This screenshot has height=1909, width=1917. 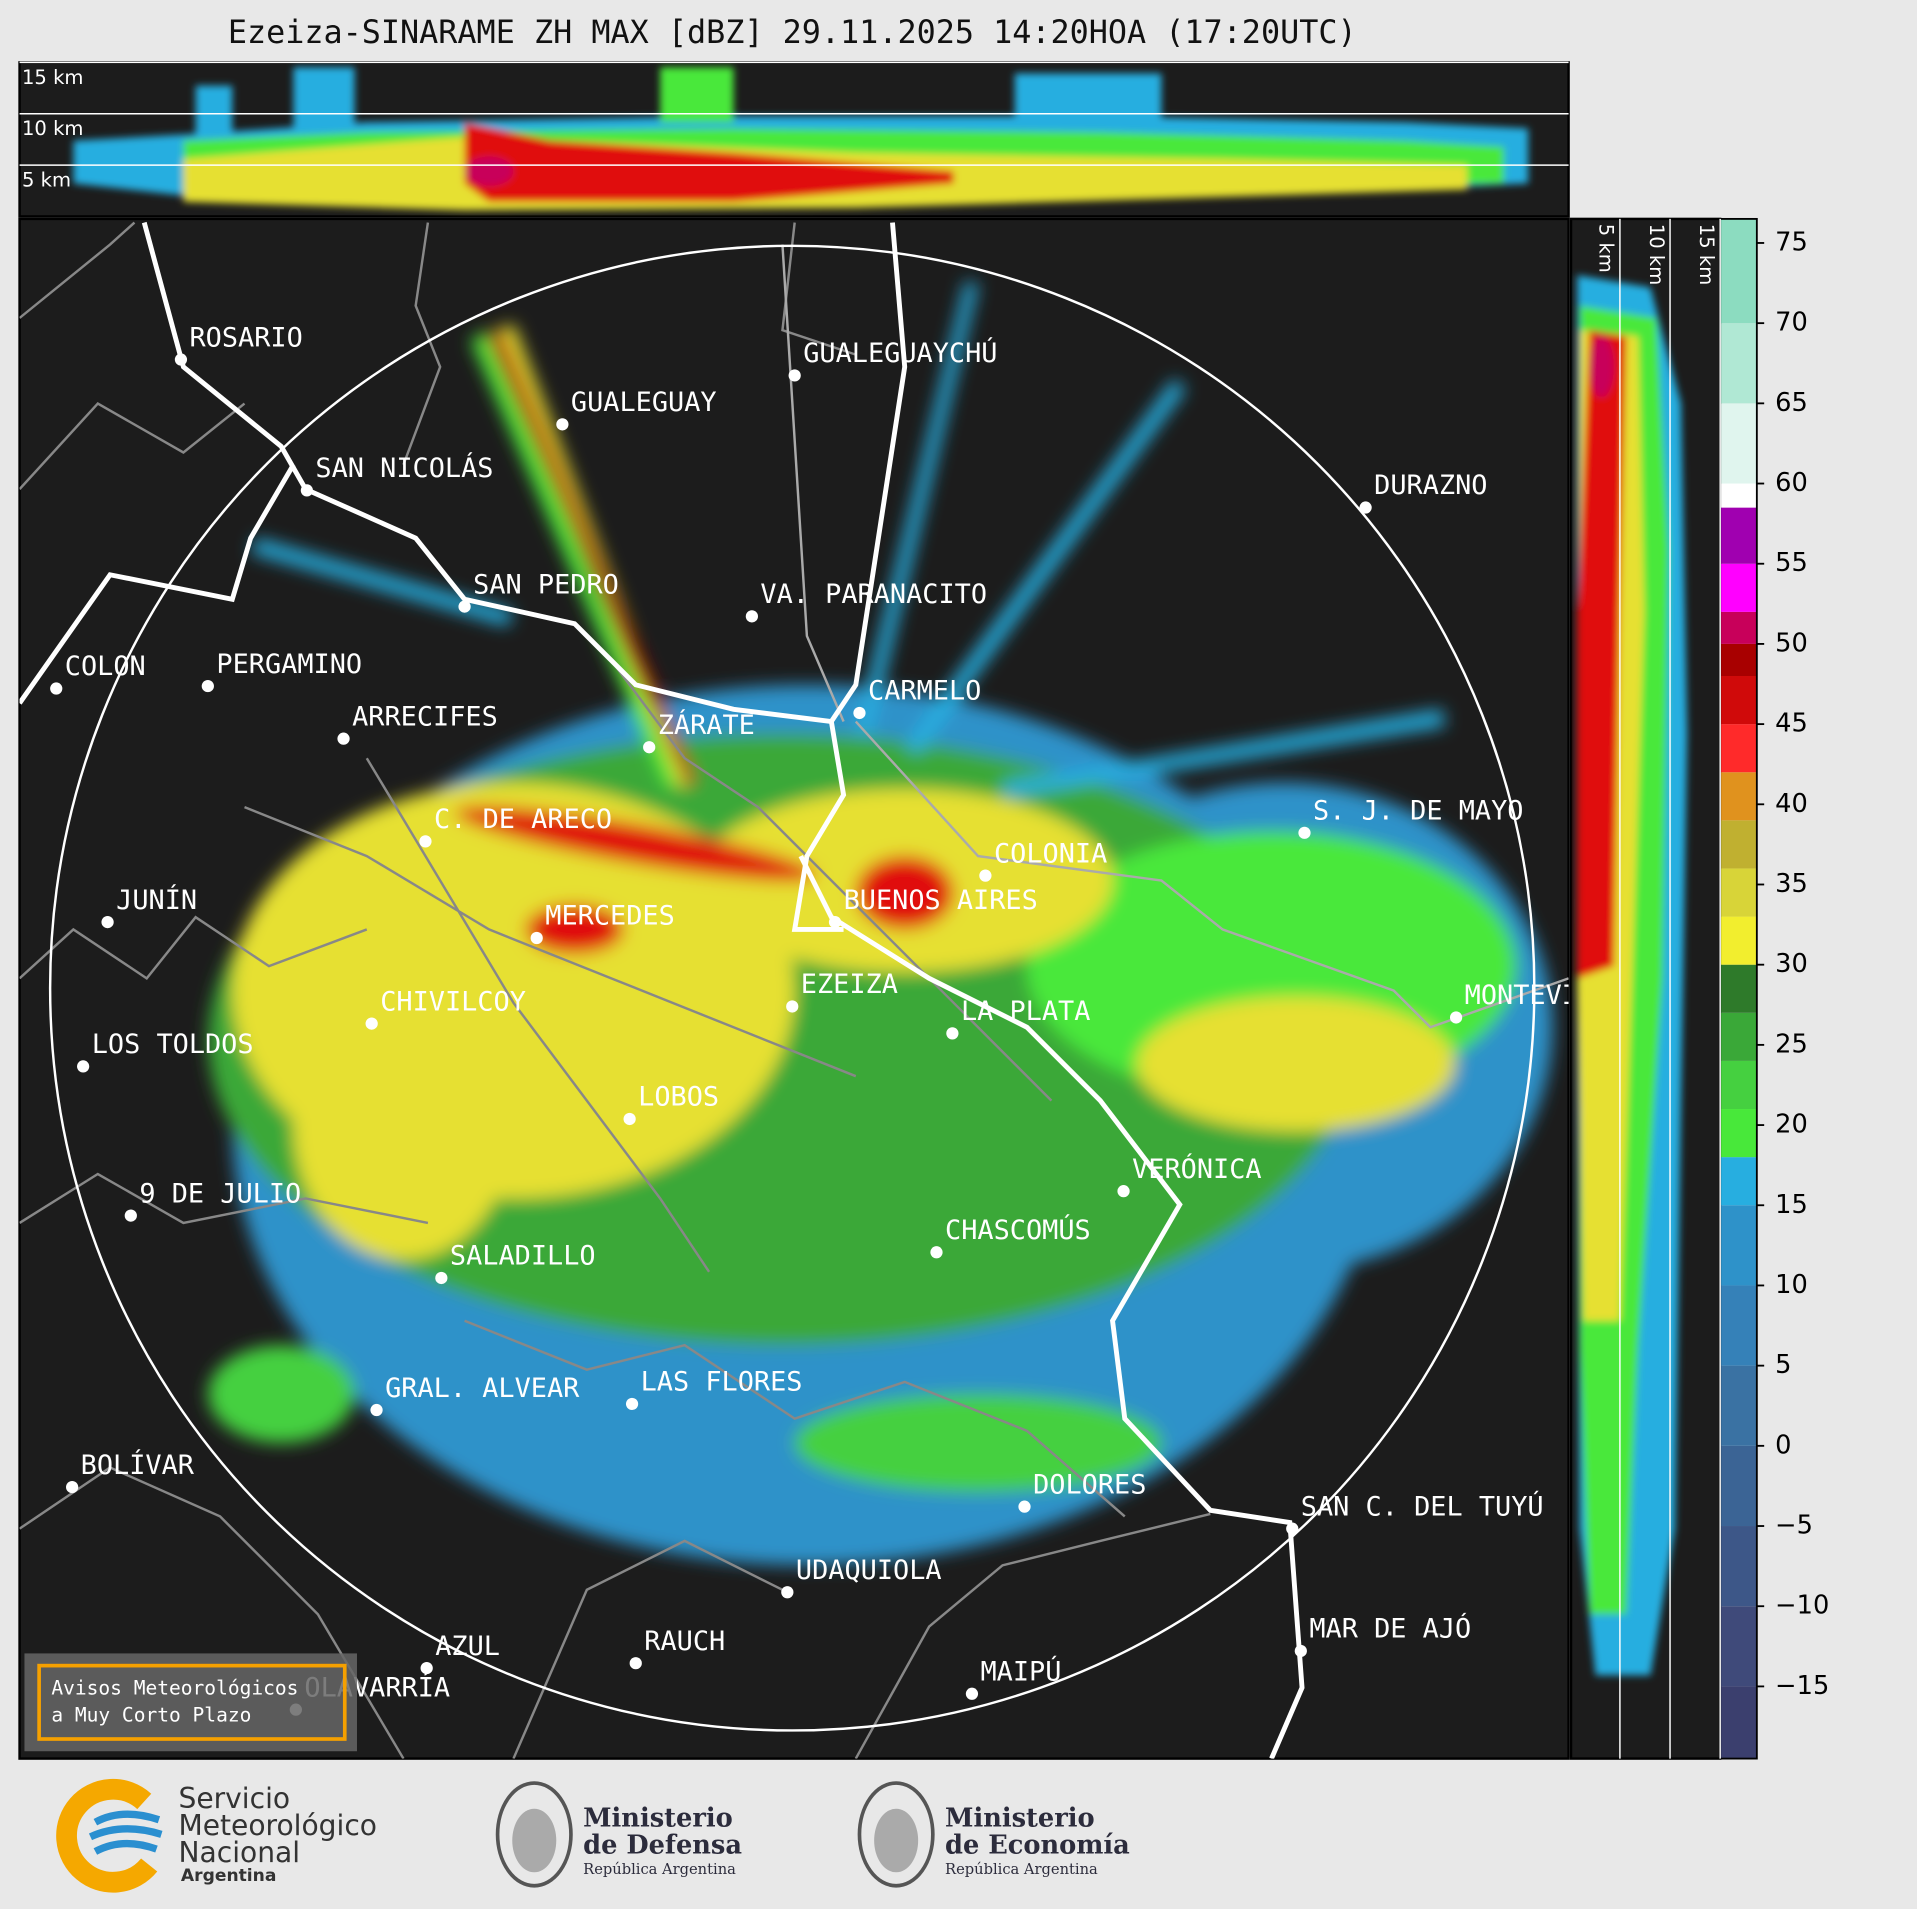 What do you see at coordinates (1390, 1629) in the screenshot?
I see `city-label: MAR DE AJÓ` at bounding box center [1390, 1629].